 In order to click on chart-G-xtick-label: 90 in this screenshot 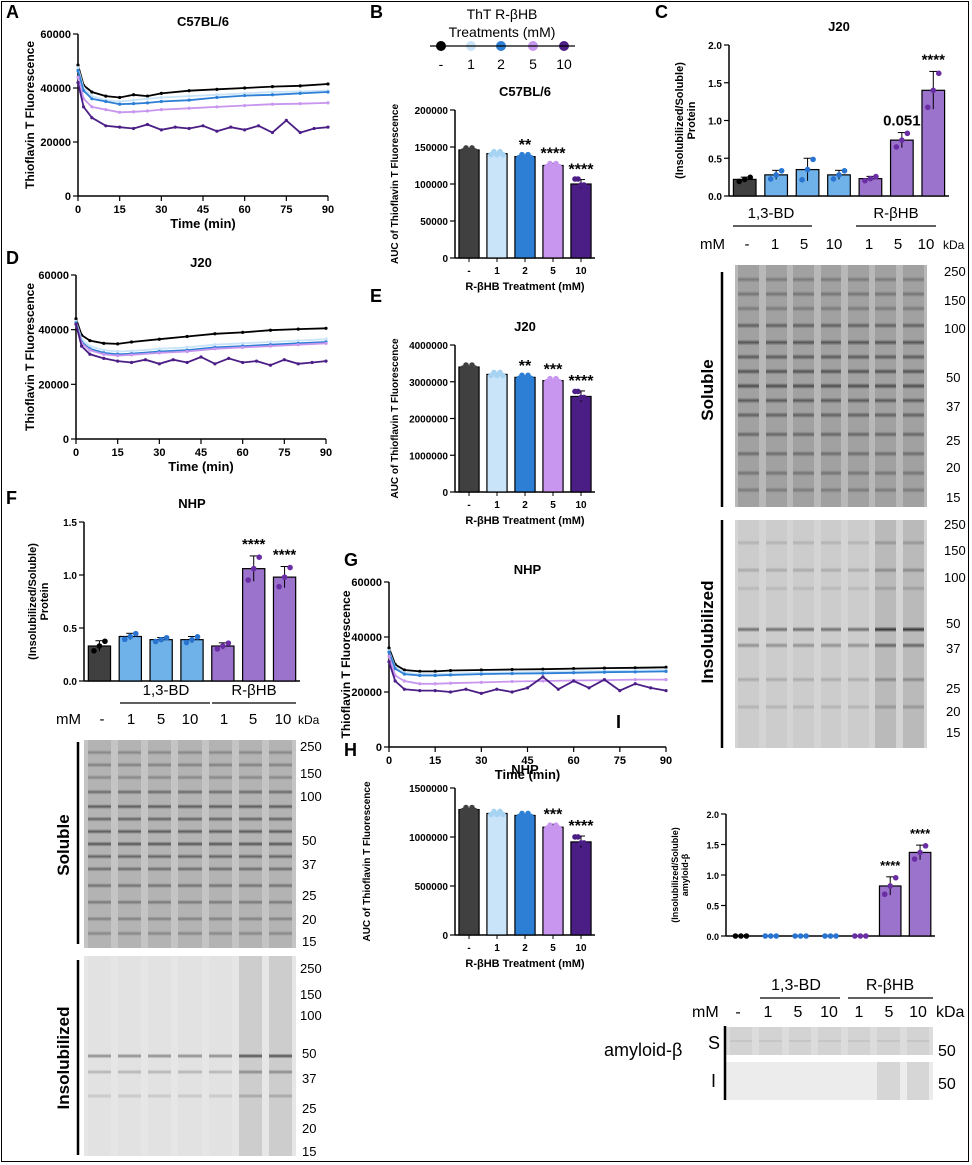, I will do `click(666, 761)`.